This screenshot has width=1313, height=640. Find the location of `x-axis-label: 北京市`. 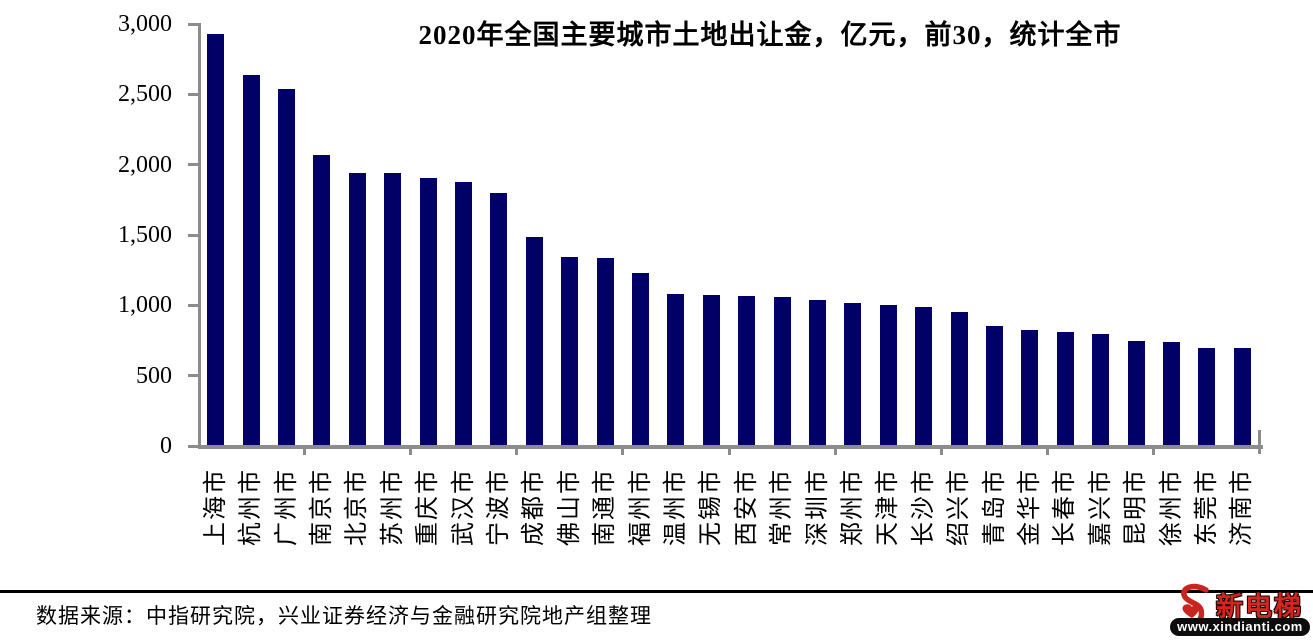

x-axis-label: 北京市 is located at coordinates (357, 507).